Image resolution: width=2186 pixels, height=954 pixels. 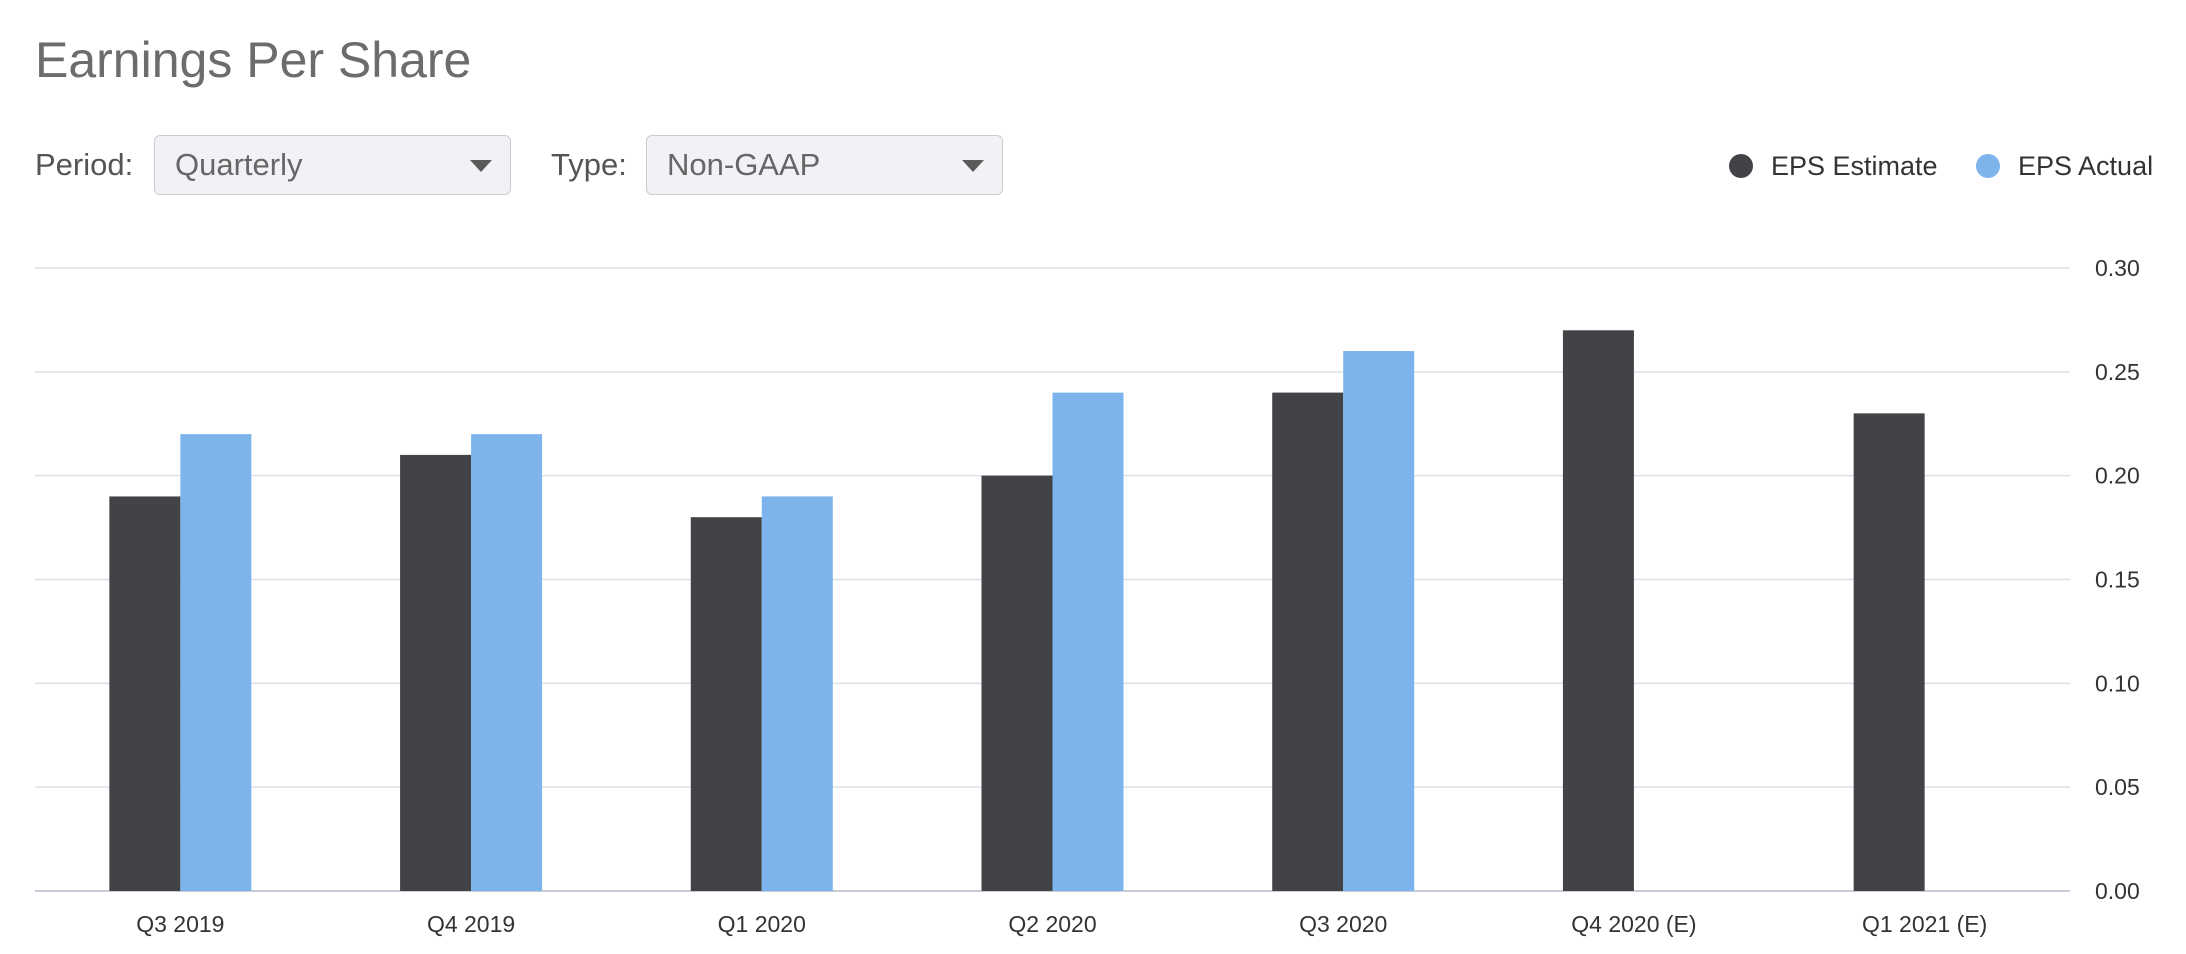 I want to click on x-tick-label: Q3 2019, so click(x=180, y=924).